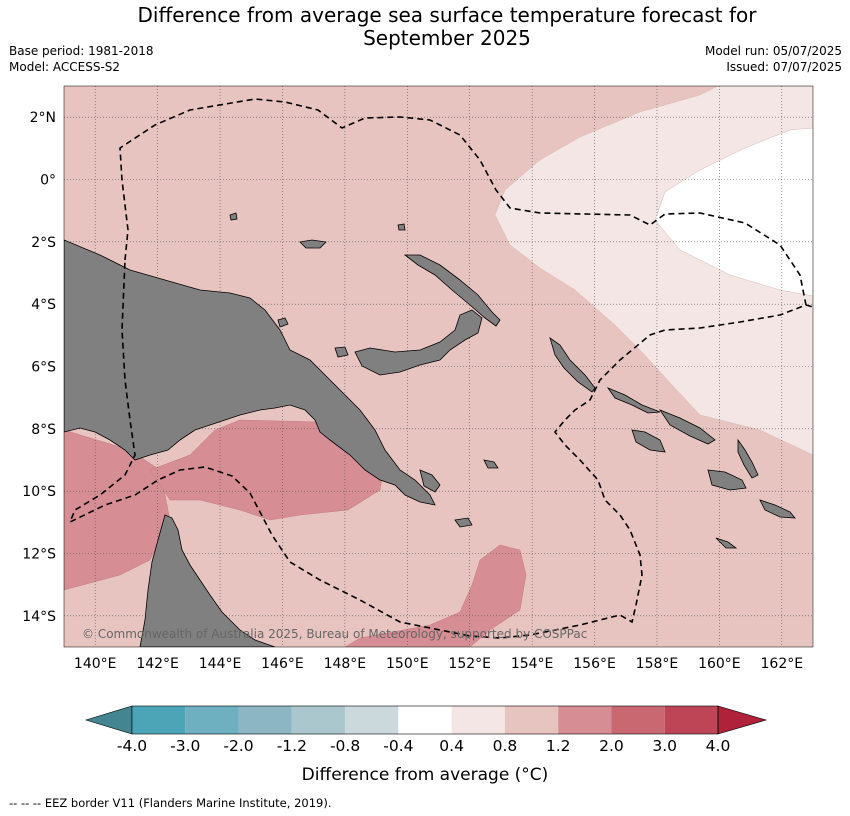  Describe the element at coordinates (267, 470) in the screenshot. I see `anomaly-band-1.2-2.0-coral` at that location.